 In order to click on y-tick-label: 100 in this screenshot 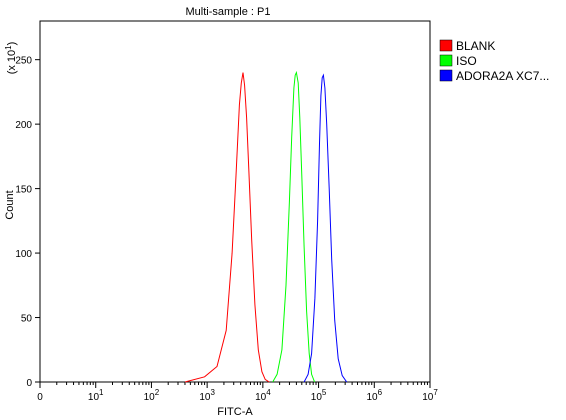, I will do `click(23, 254)`.